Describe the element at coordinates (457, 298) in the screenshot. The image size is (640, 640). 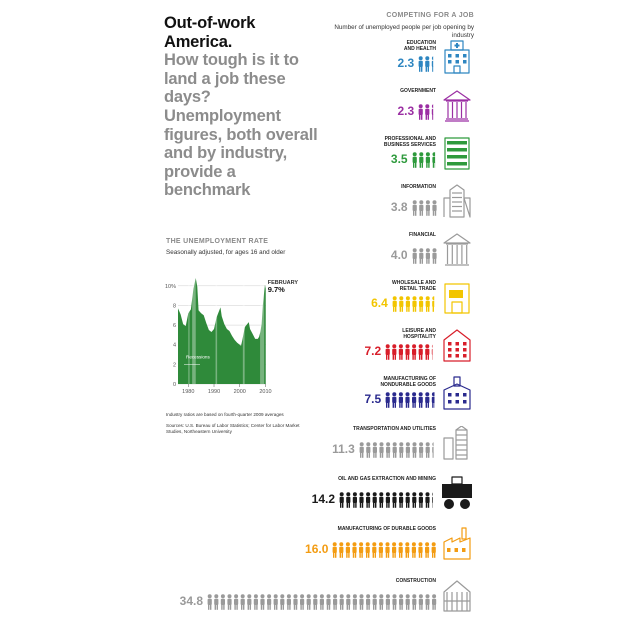
I see `store-icon` at that location.